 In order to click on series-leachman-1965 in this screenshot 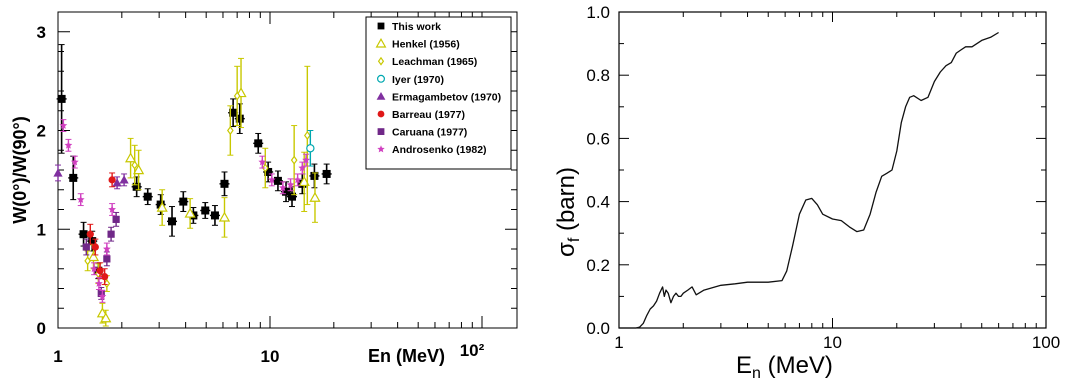, I will do `click(197, 178)`.